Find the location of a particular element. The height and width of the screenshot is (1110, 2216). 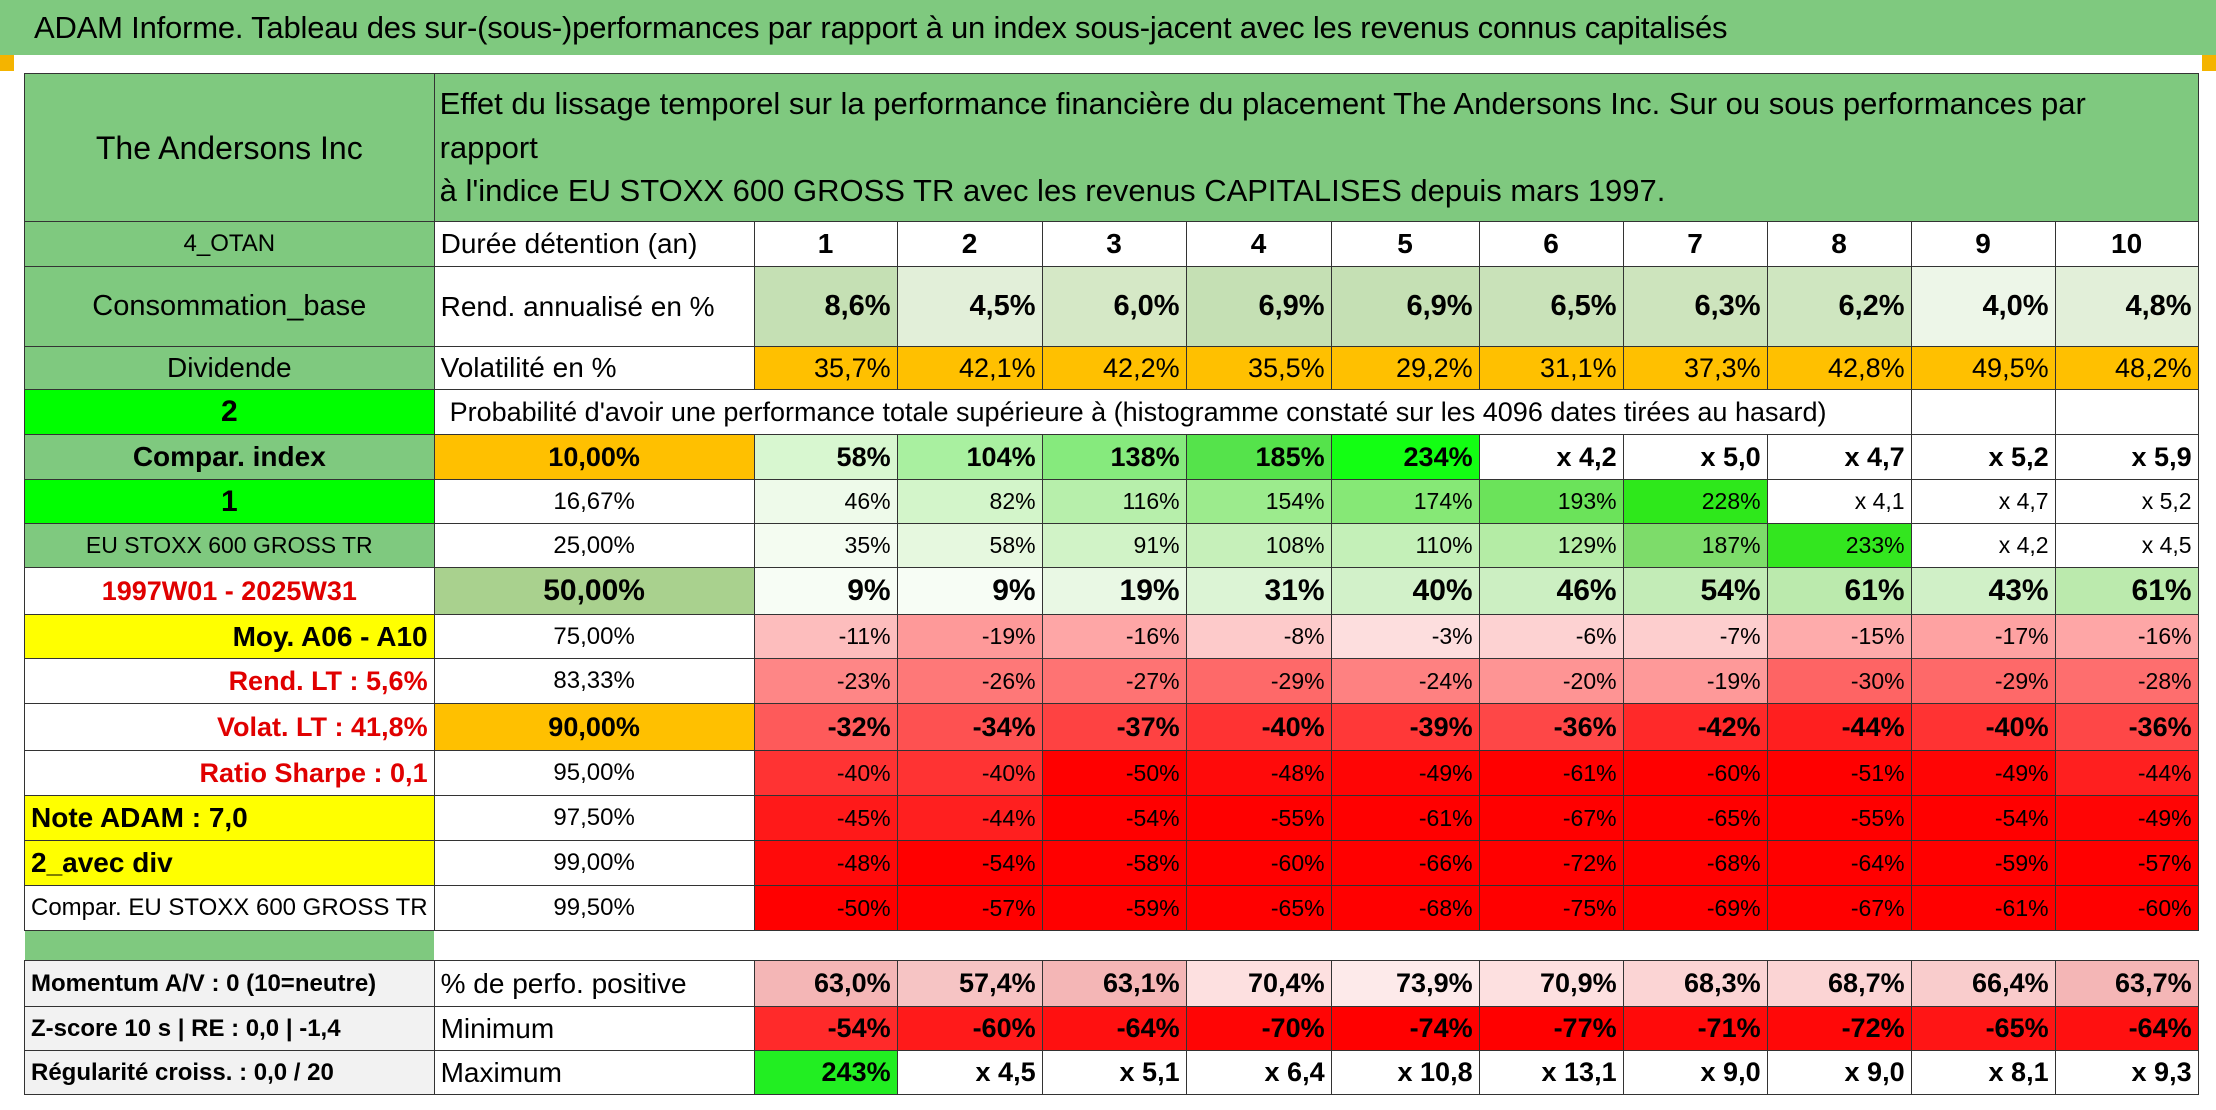

probability-value: 116% is located at coordinates (1114, 501).